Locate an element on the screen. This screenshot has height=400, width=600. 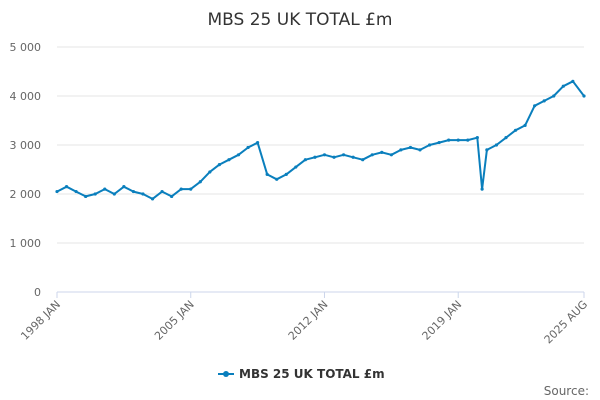
x-tick-label: 2025 AUG is located at coordinates (566, 322).